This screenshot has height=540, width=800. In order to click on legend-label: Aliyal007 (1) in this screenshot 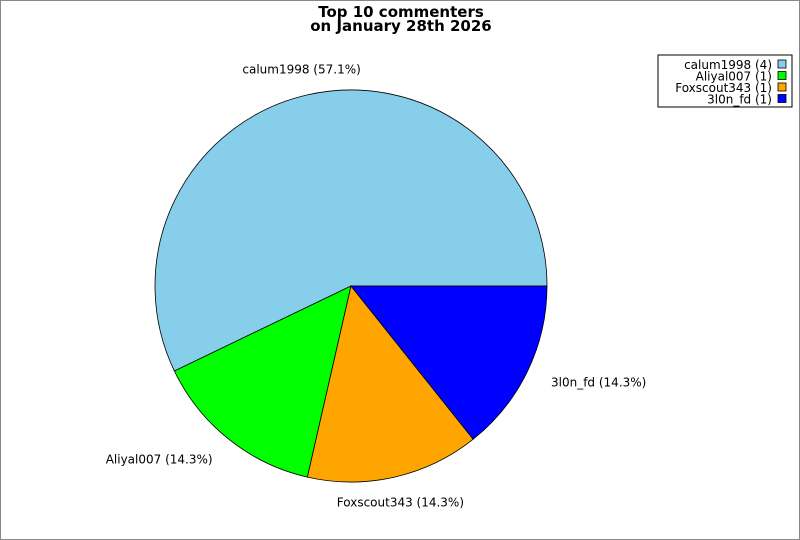, I will do `click(734, 77)`.